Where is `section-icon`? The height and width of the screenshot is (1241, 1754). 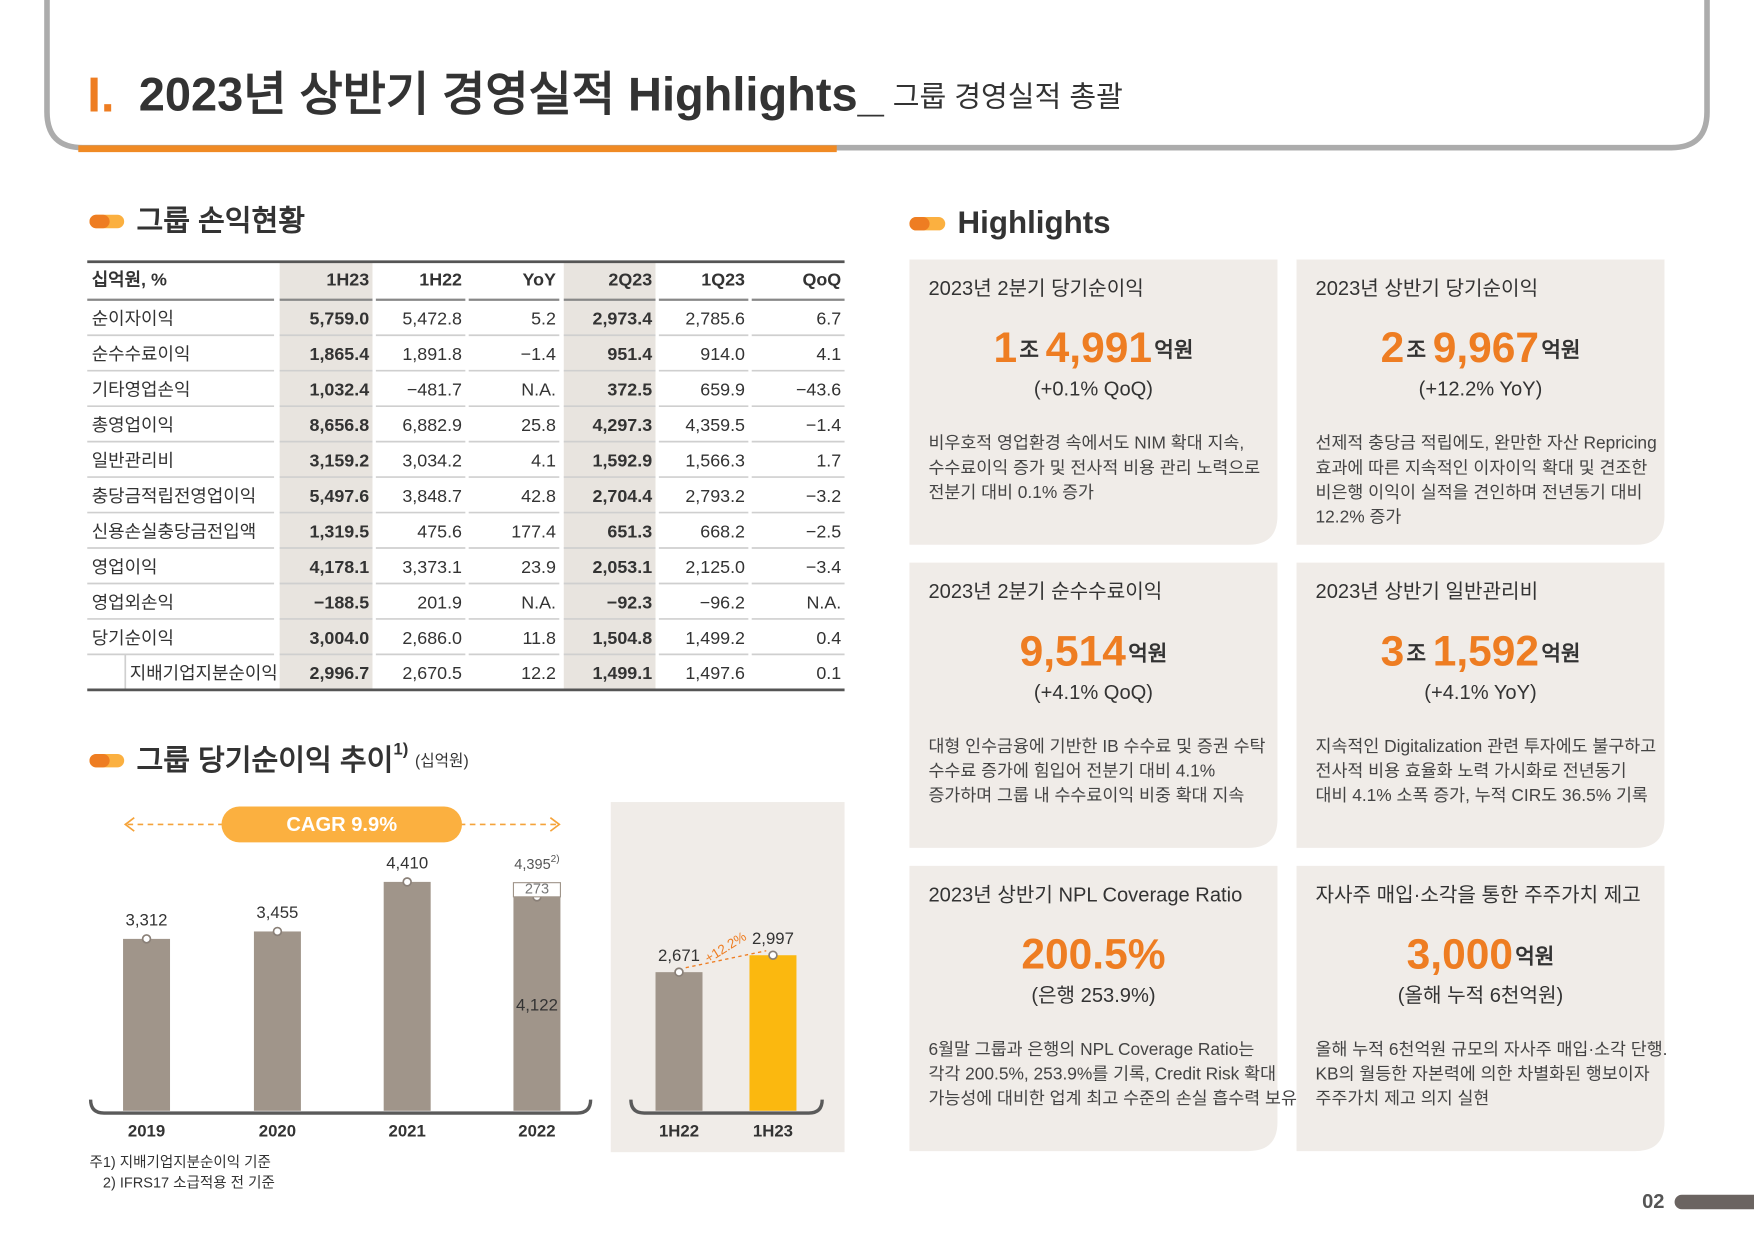
section-icon is located at coordinates (919, 224).